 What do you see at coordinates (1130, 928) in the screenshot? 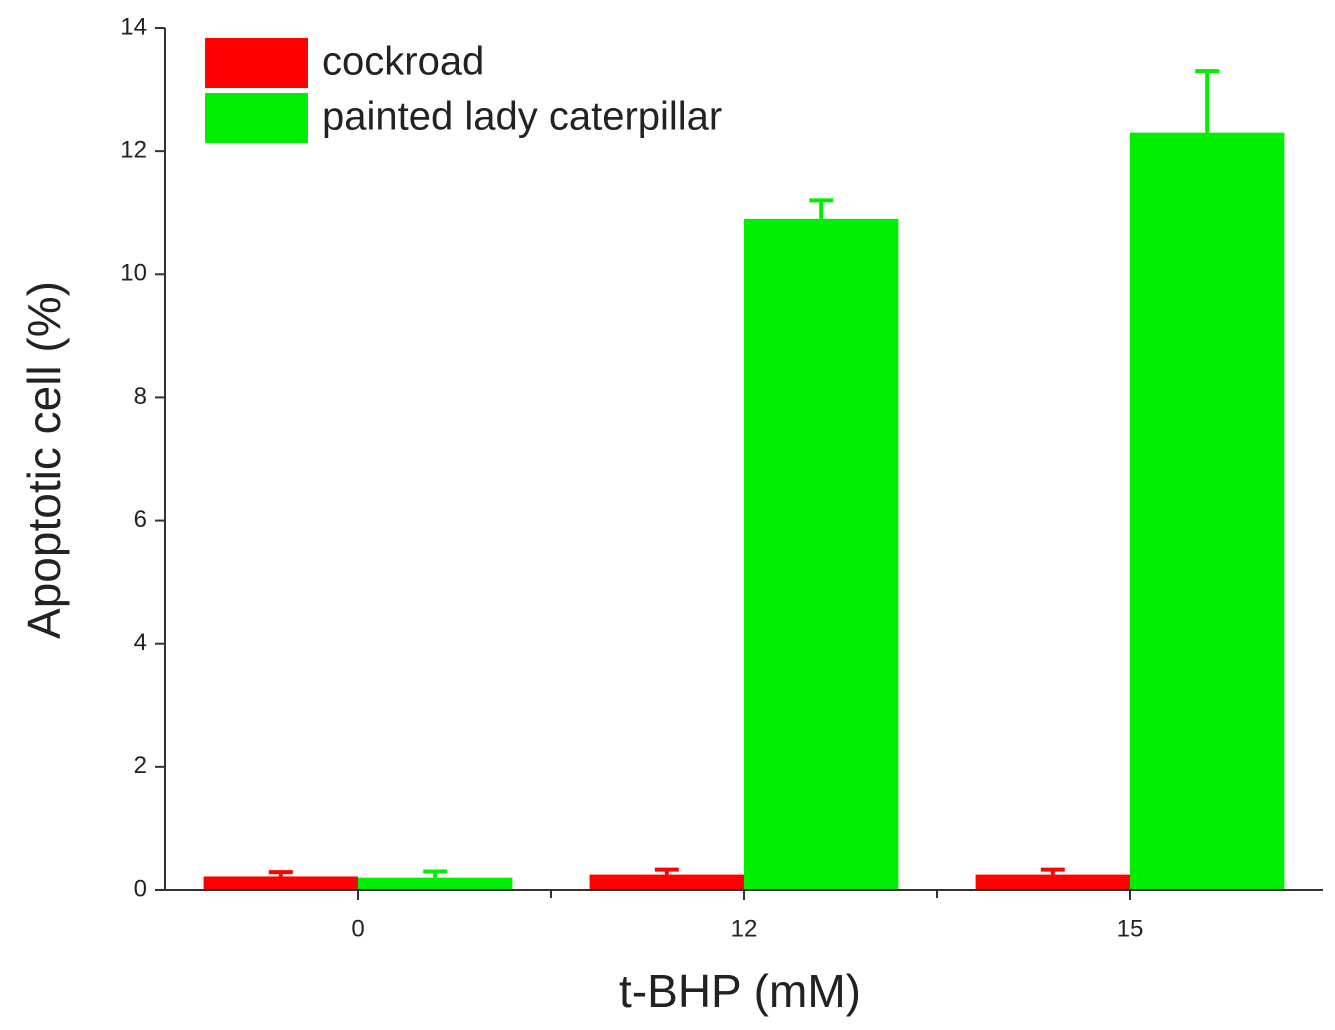
I see `x-tick-label: 15` at bounding box center [1130, 928].